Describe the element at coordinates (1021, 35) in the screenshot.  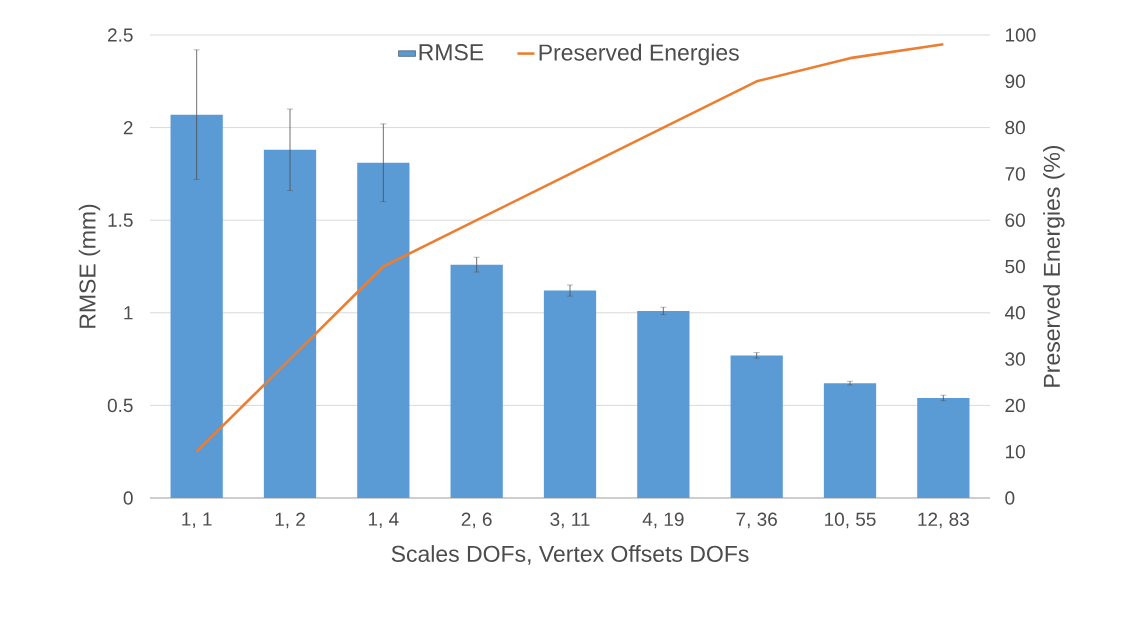
I see `y2-tick-label: 100` at that location.